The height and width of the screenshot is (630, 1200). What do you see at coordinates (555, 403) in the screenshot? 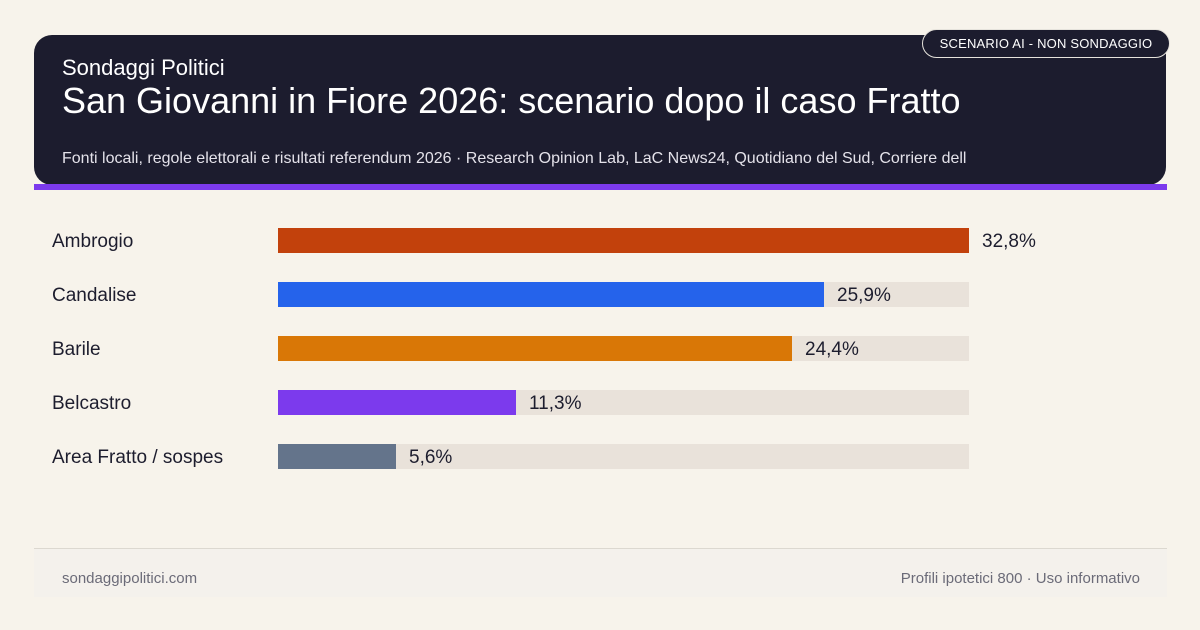
I see `value-label: 11,3%` at bounding box center [555, 403].